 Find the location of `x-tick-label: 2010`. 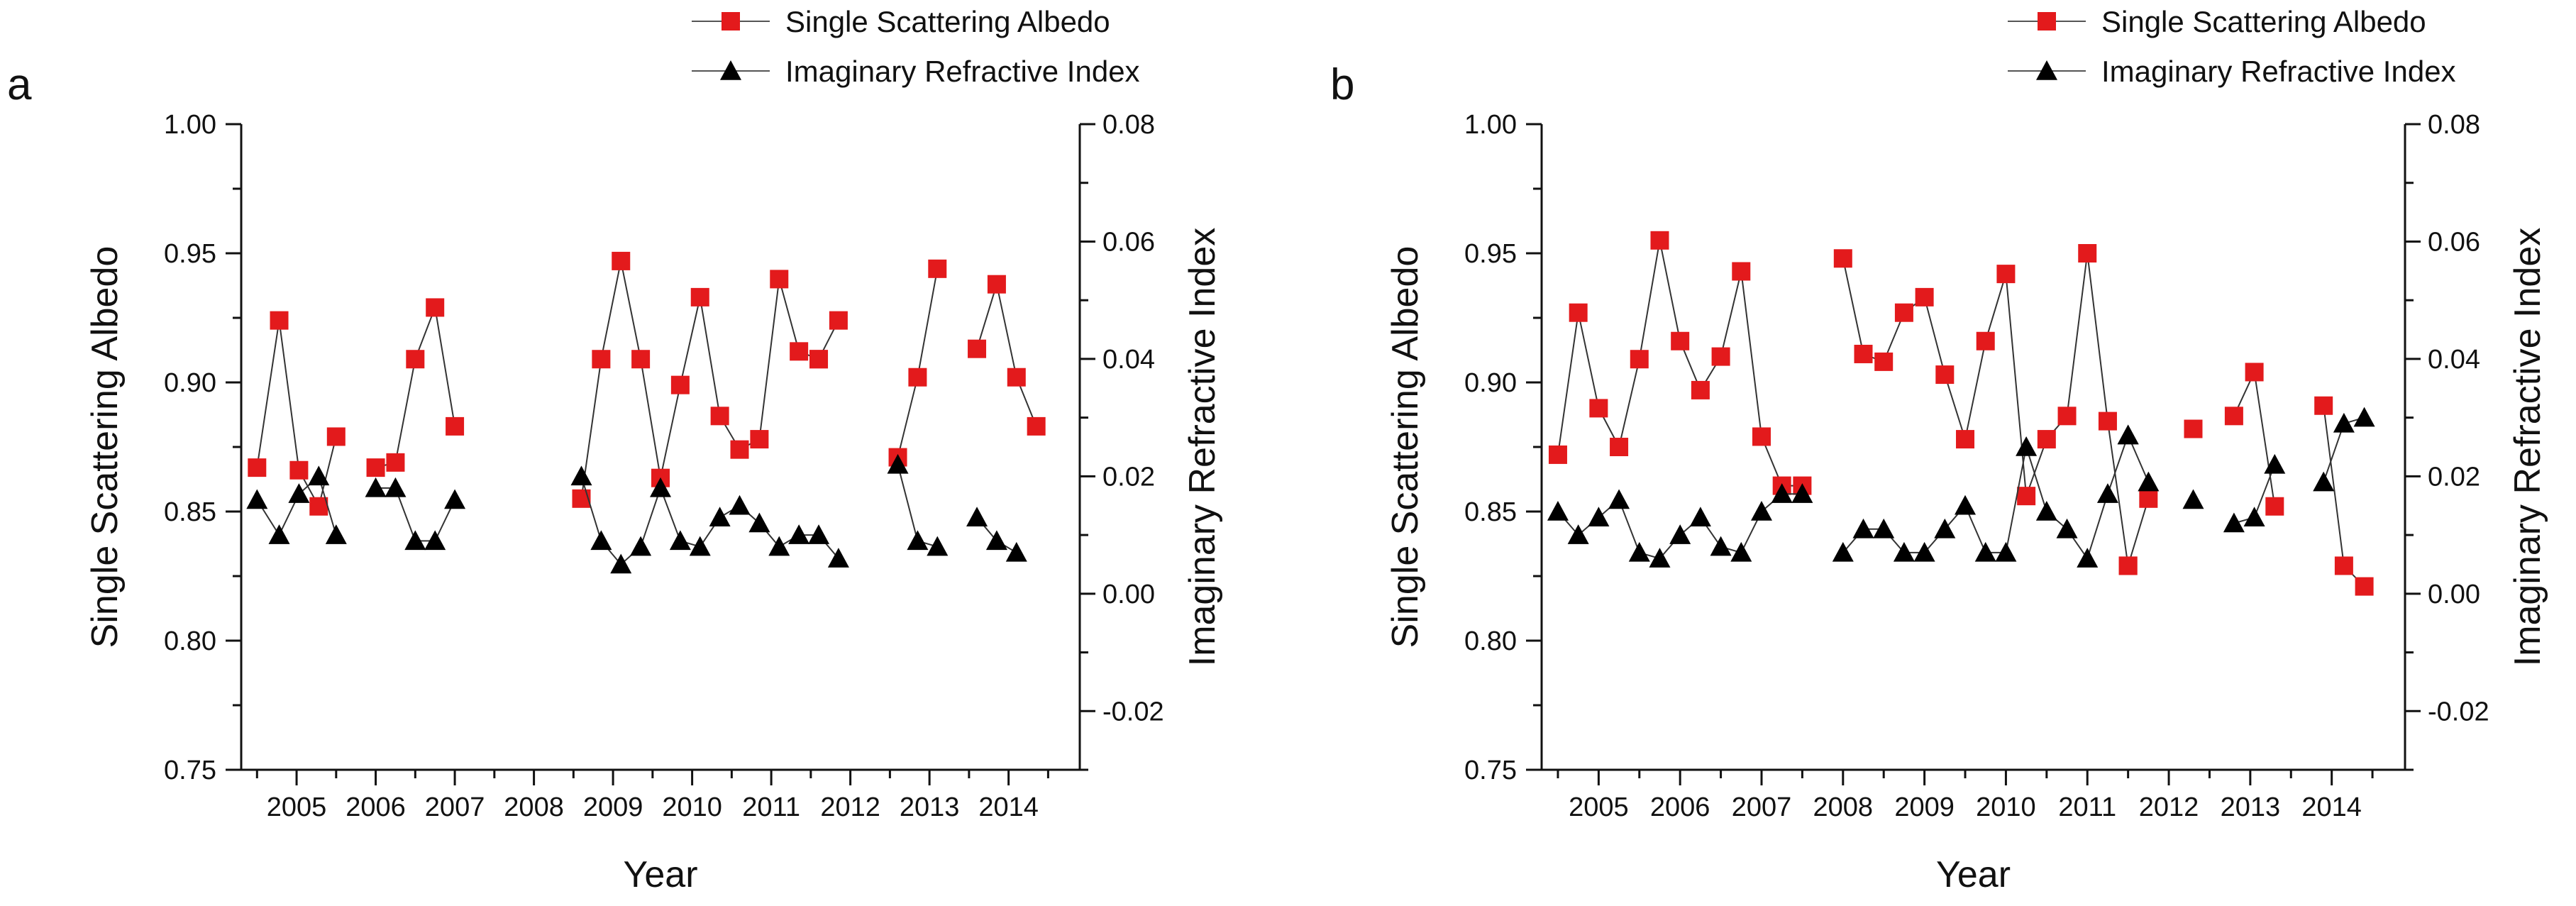

x-tick-label: 2010 is located at coordinates (692, 807).